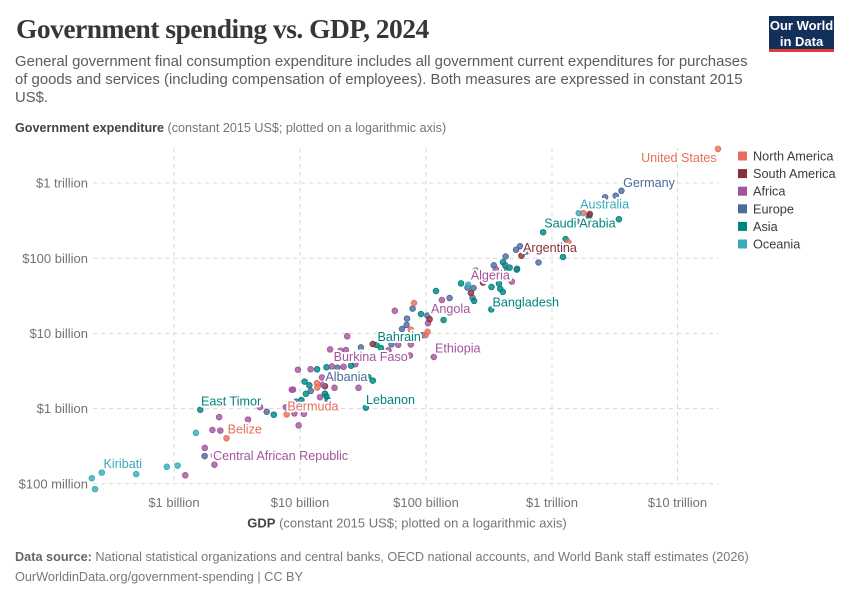 This screenshot has height=600, width=850. I want to click on svg-text: Algeria, so click(490, 276).